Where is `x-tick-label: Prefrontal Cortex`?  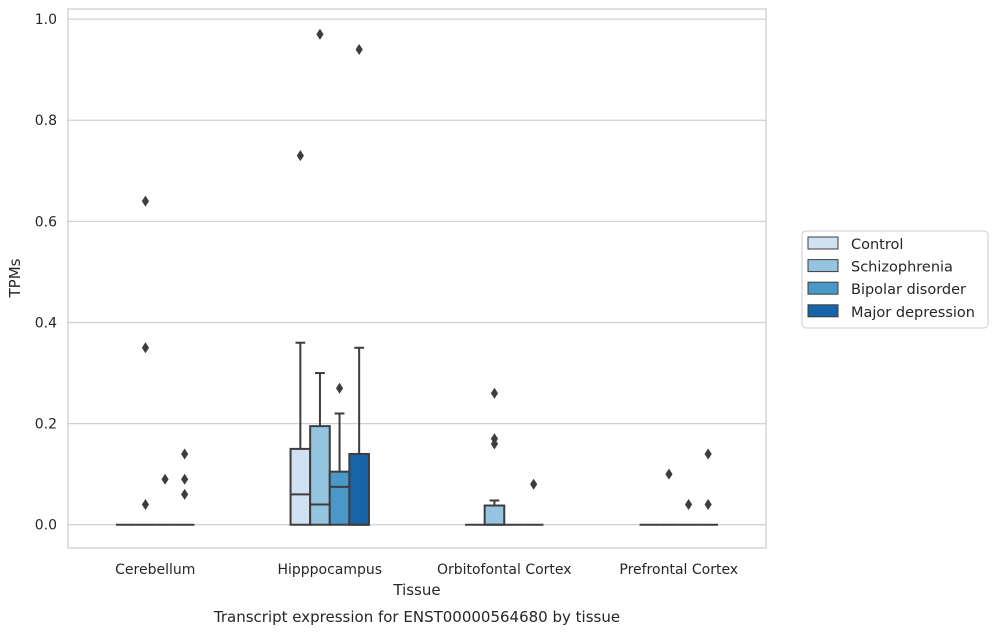 x-tick-label: Prefrontal Cortex is located at coordinates (678, 570).